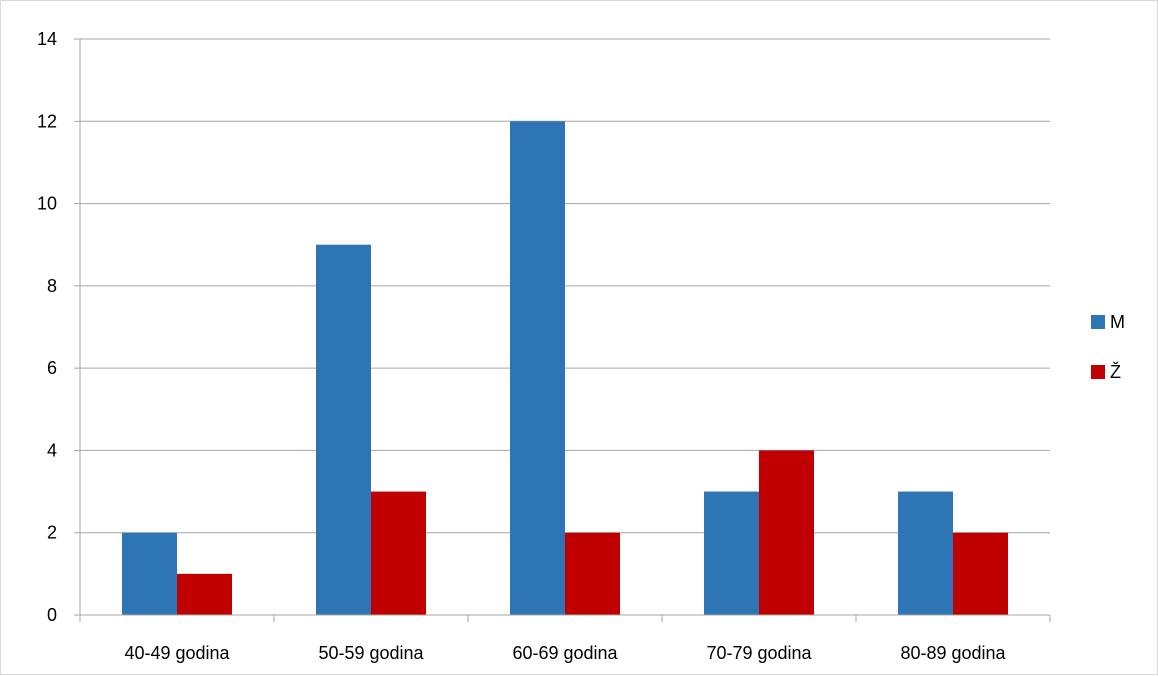 This screenshot has width=1158, height=676. What do you see at coordinates (1098, 322) in the screenshot?
I see `legend-swatch-m` at bounding box center [1098, 322].